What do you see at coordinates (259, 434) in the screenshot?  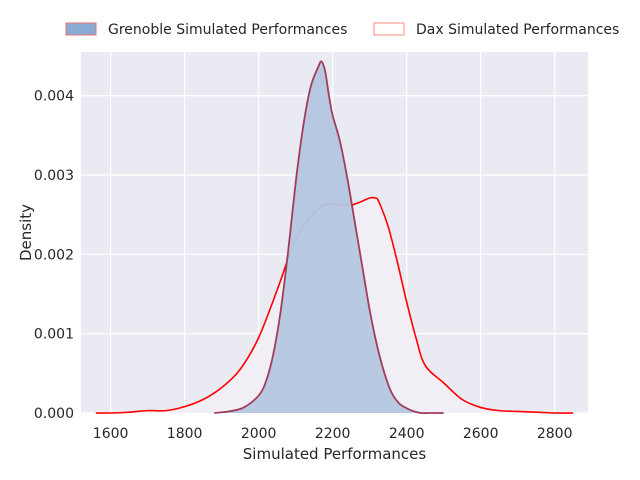 I see `x-tick-label: 2000` at bounding box center [259, 434].